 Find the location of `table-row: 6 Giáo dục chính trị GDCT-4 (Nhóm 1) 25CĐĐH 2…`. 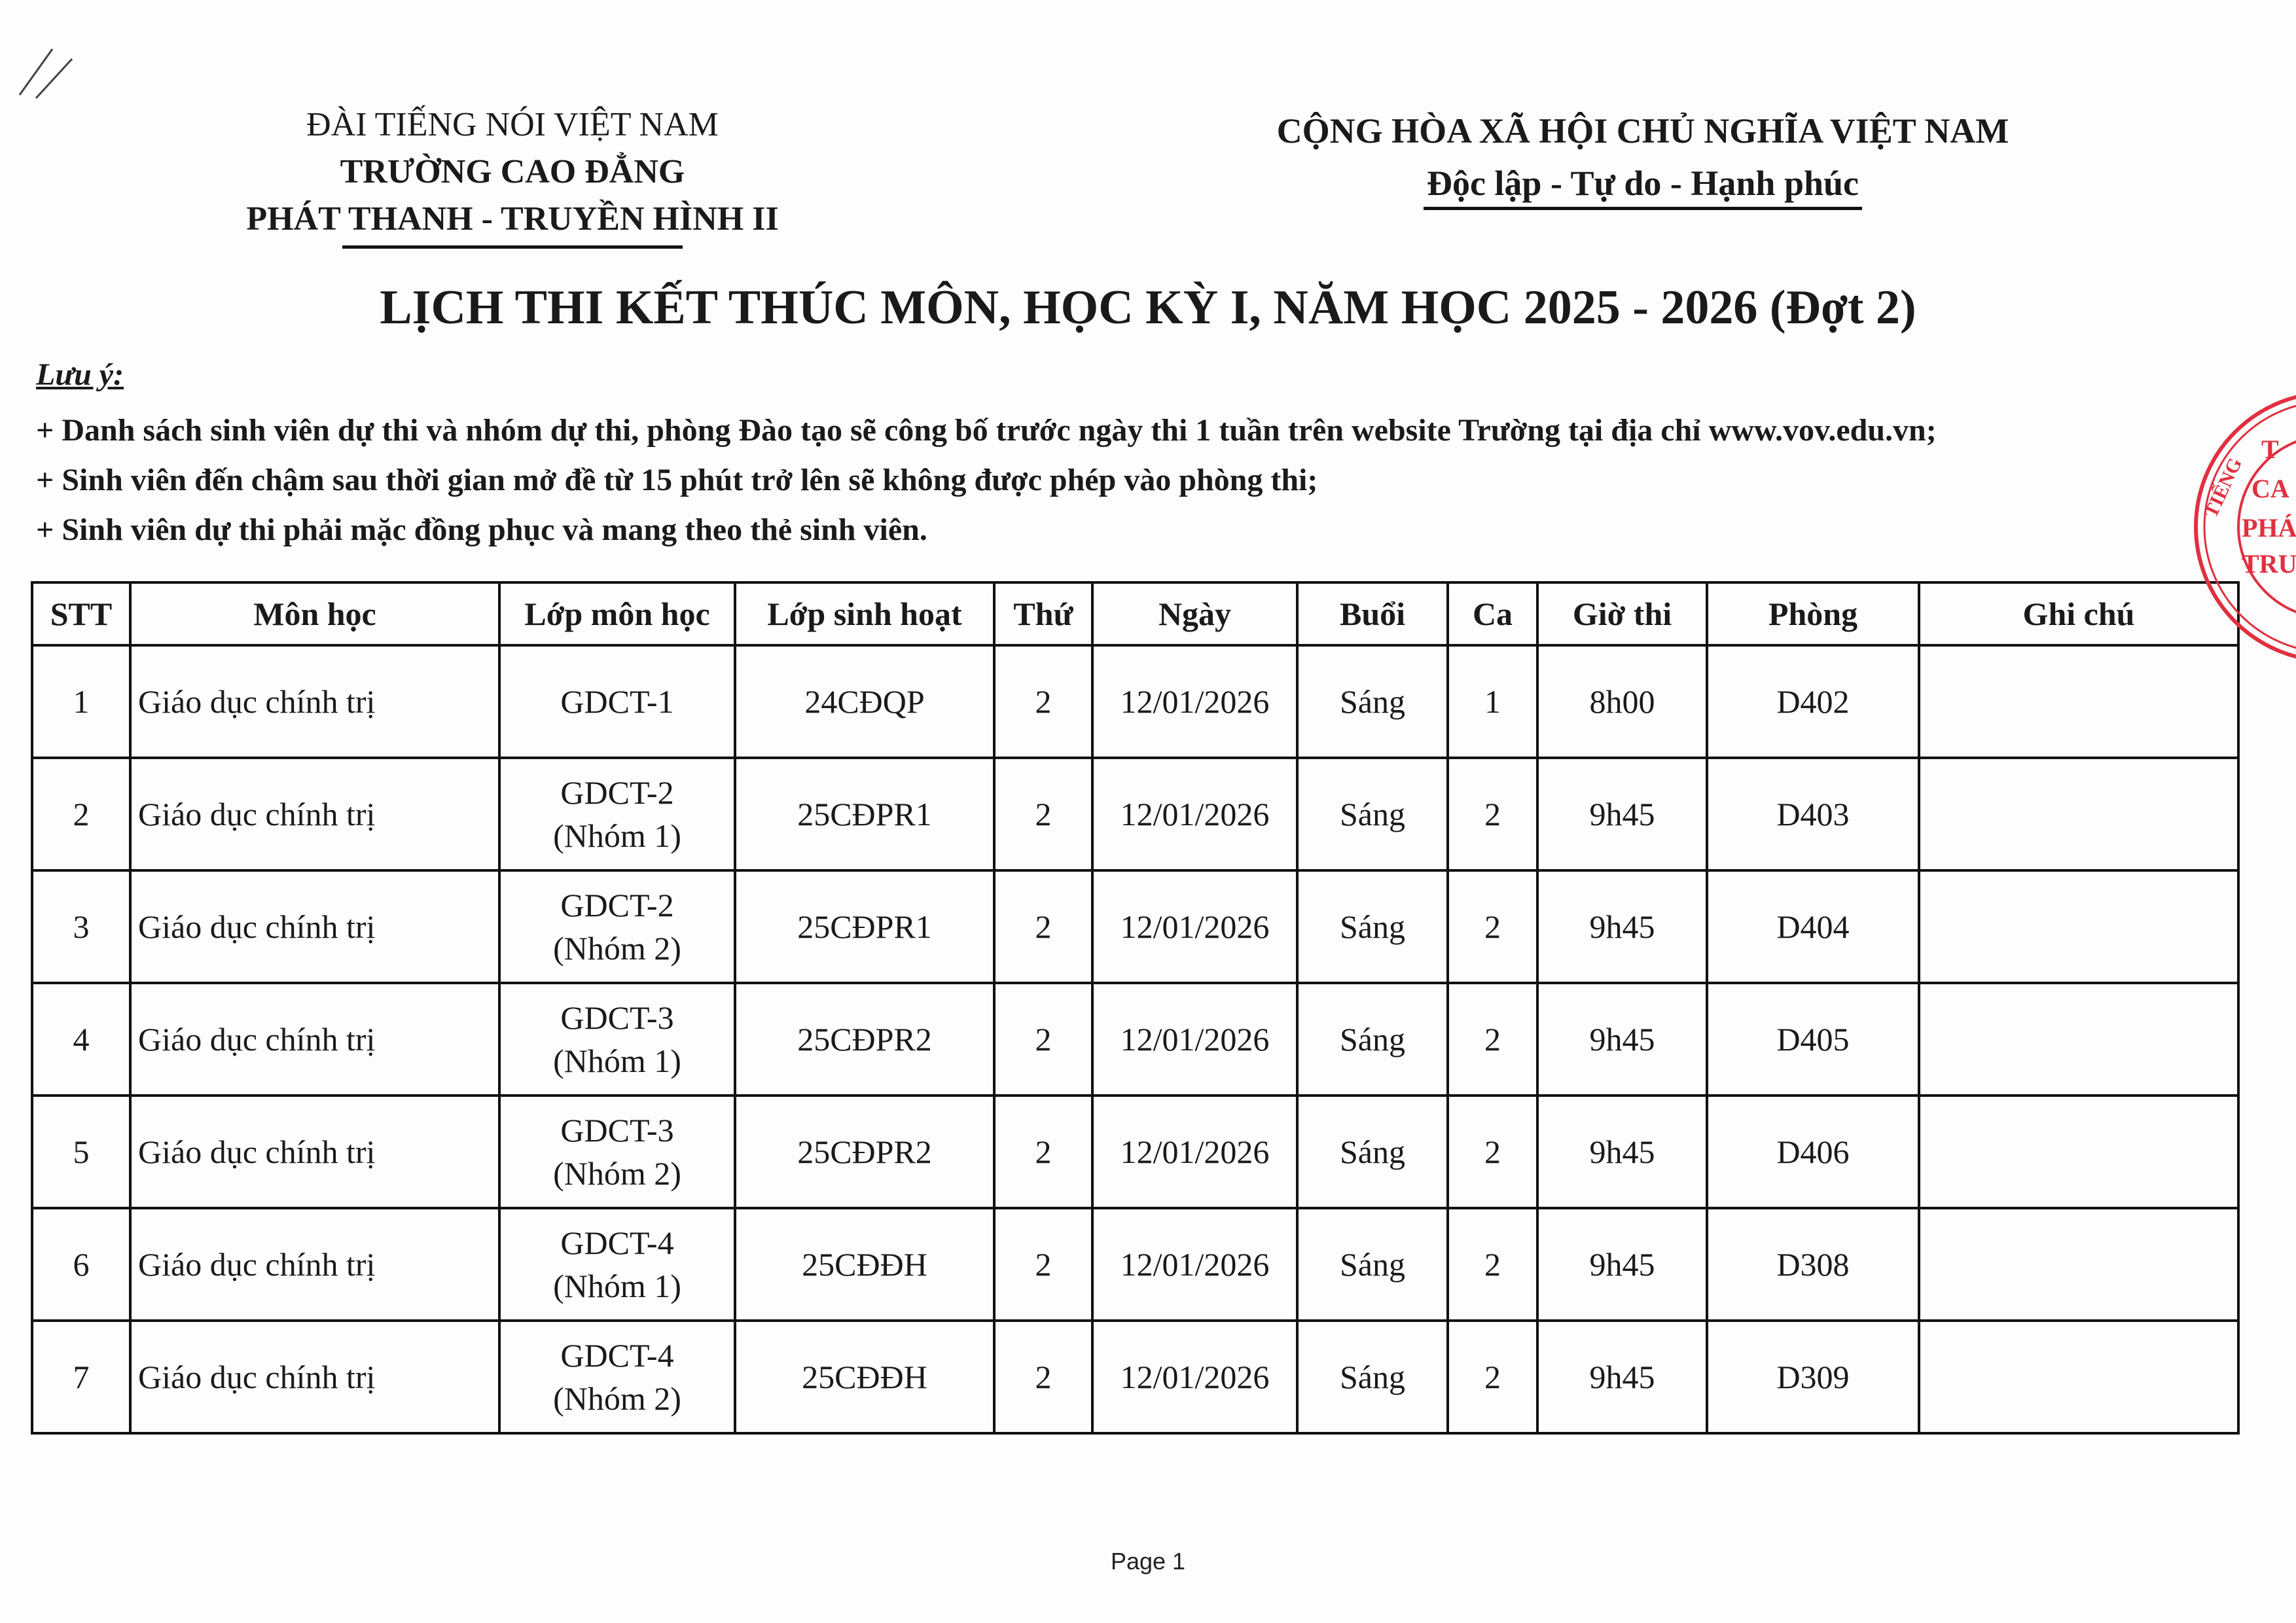

table-row: 6 Giáo dục chính trị GDCT-4 (Nhóm 1) 25CĐĐH 2… is located at coordinates (1135, 1264).